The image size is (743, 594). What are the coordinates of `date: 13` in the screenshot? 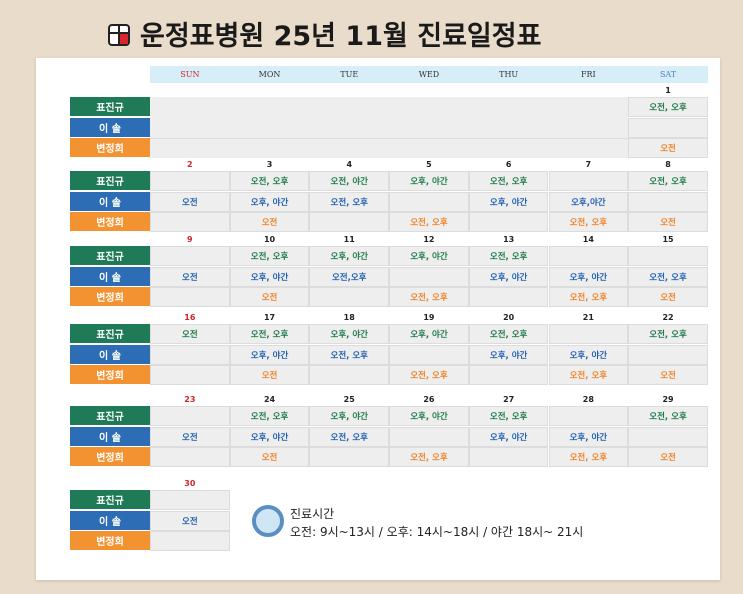 It's located at (509, 239).